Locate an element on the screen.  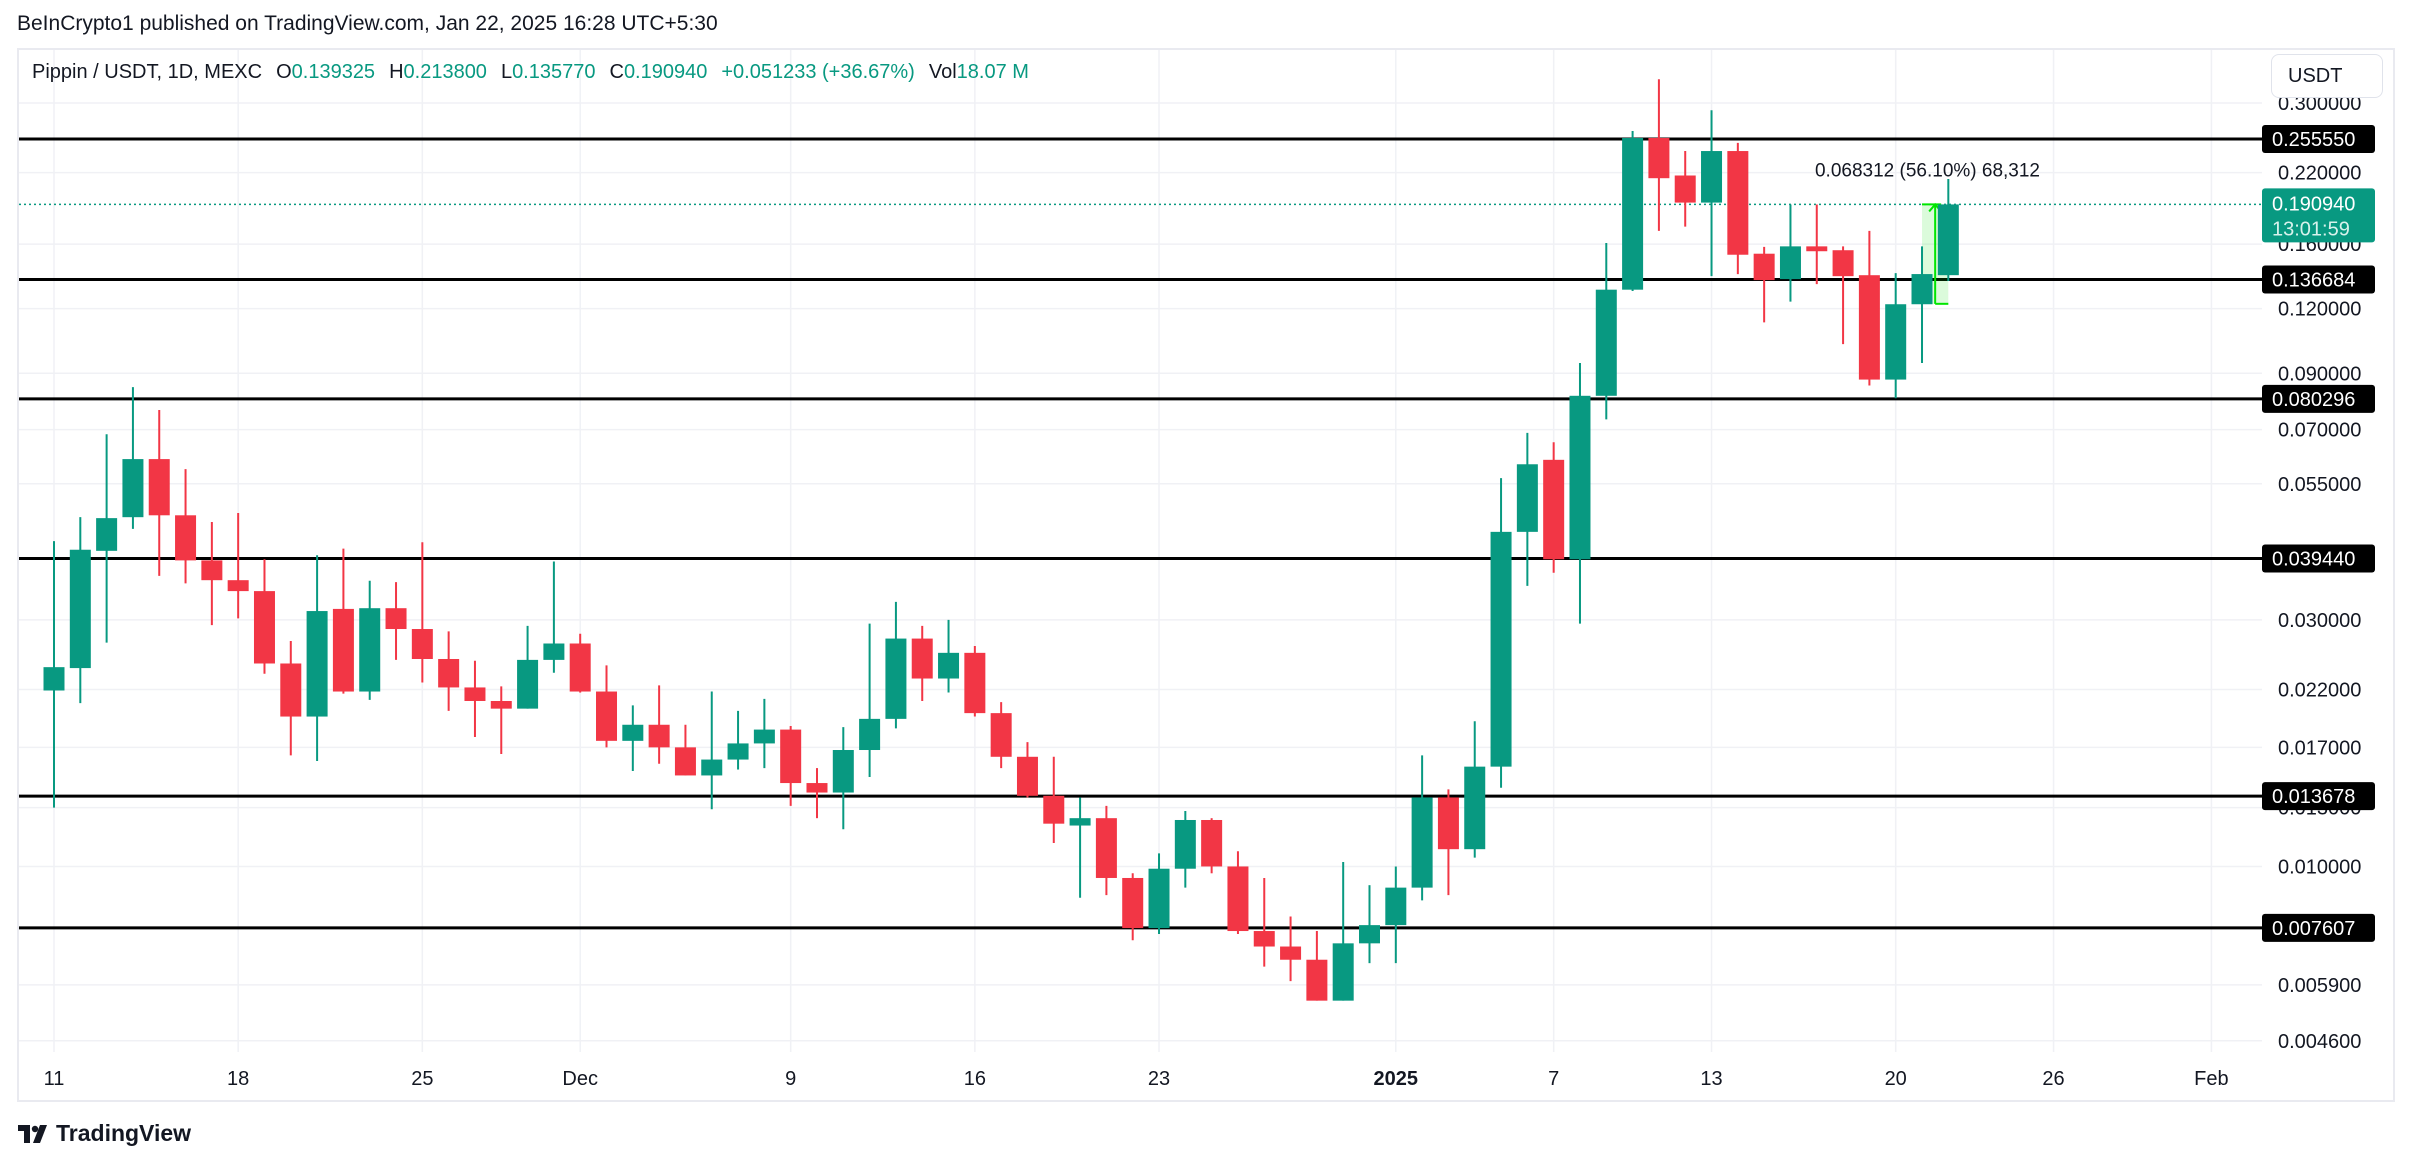
low-label: L is located at coordinates (506, 72).